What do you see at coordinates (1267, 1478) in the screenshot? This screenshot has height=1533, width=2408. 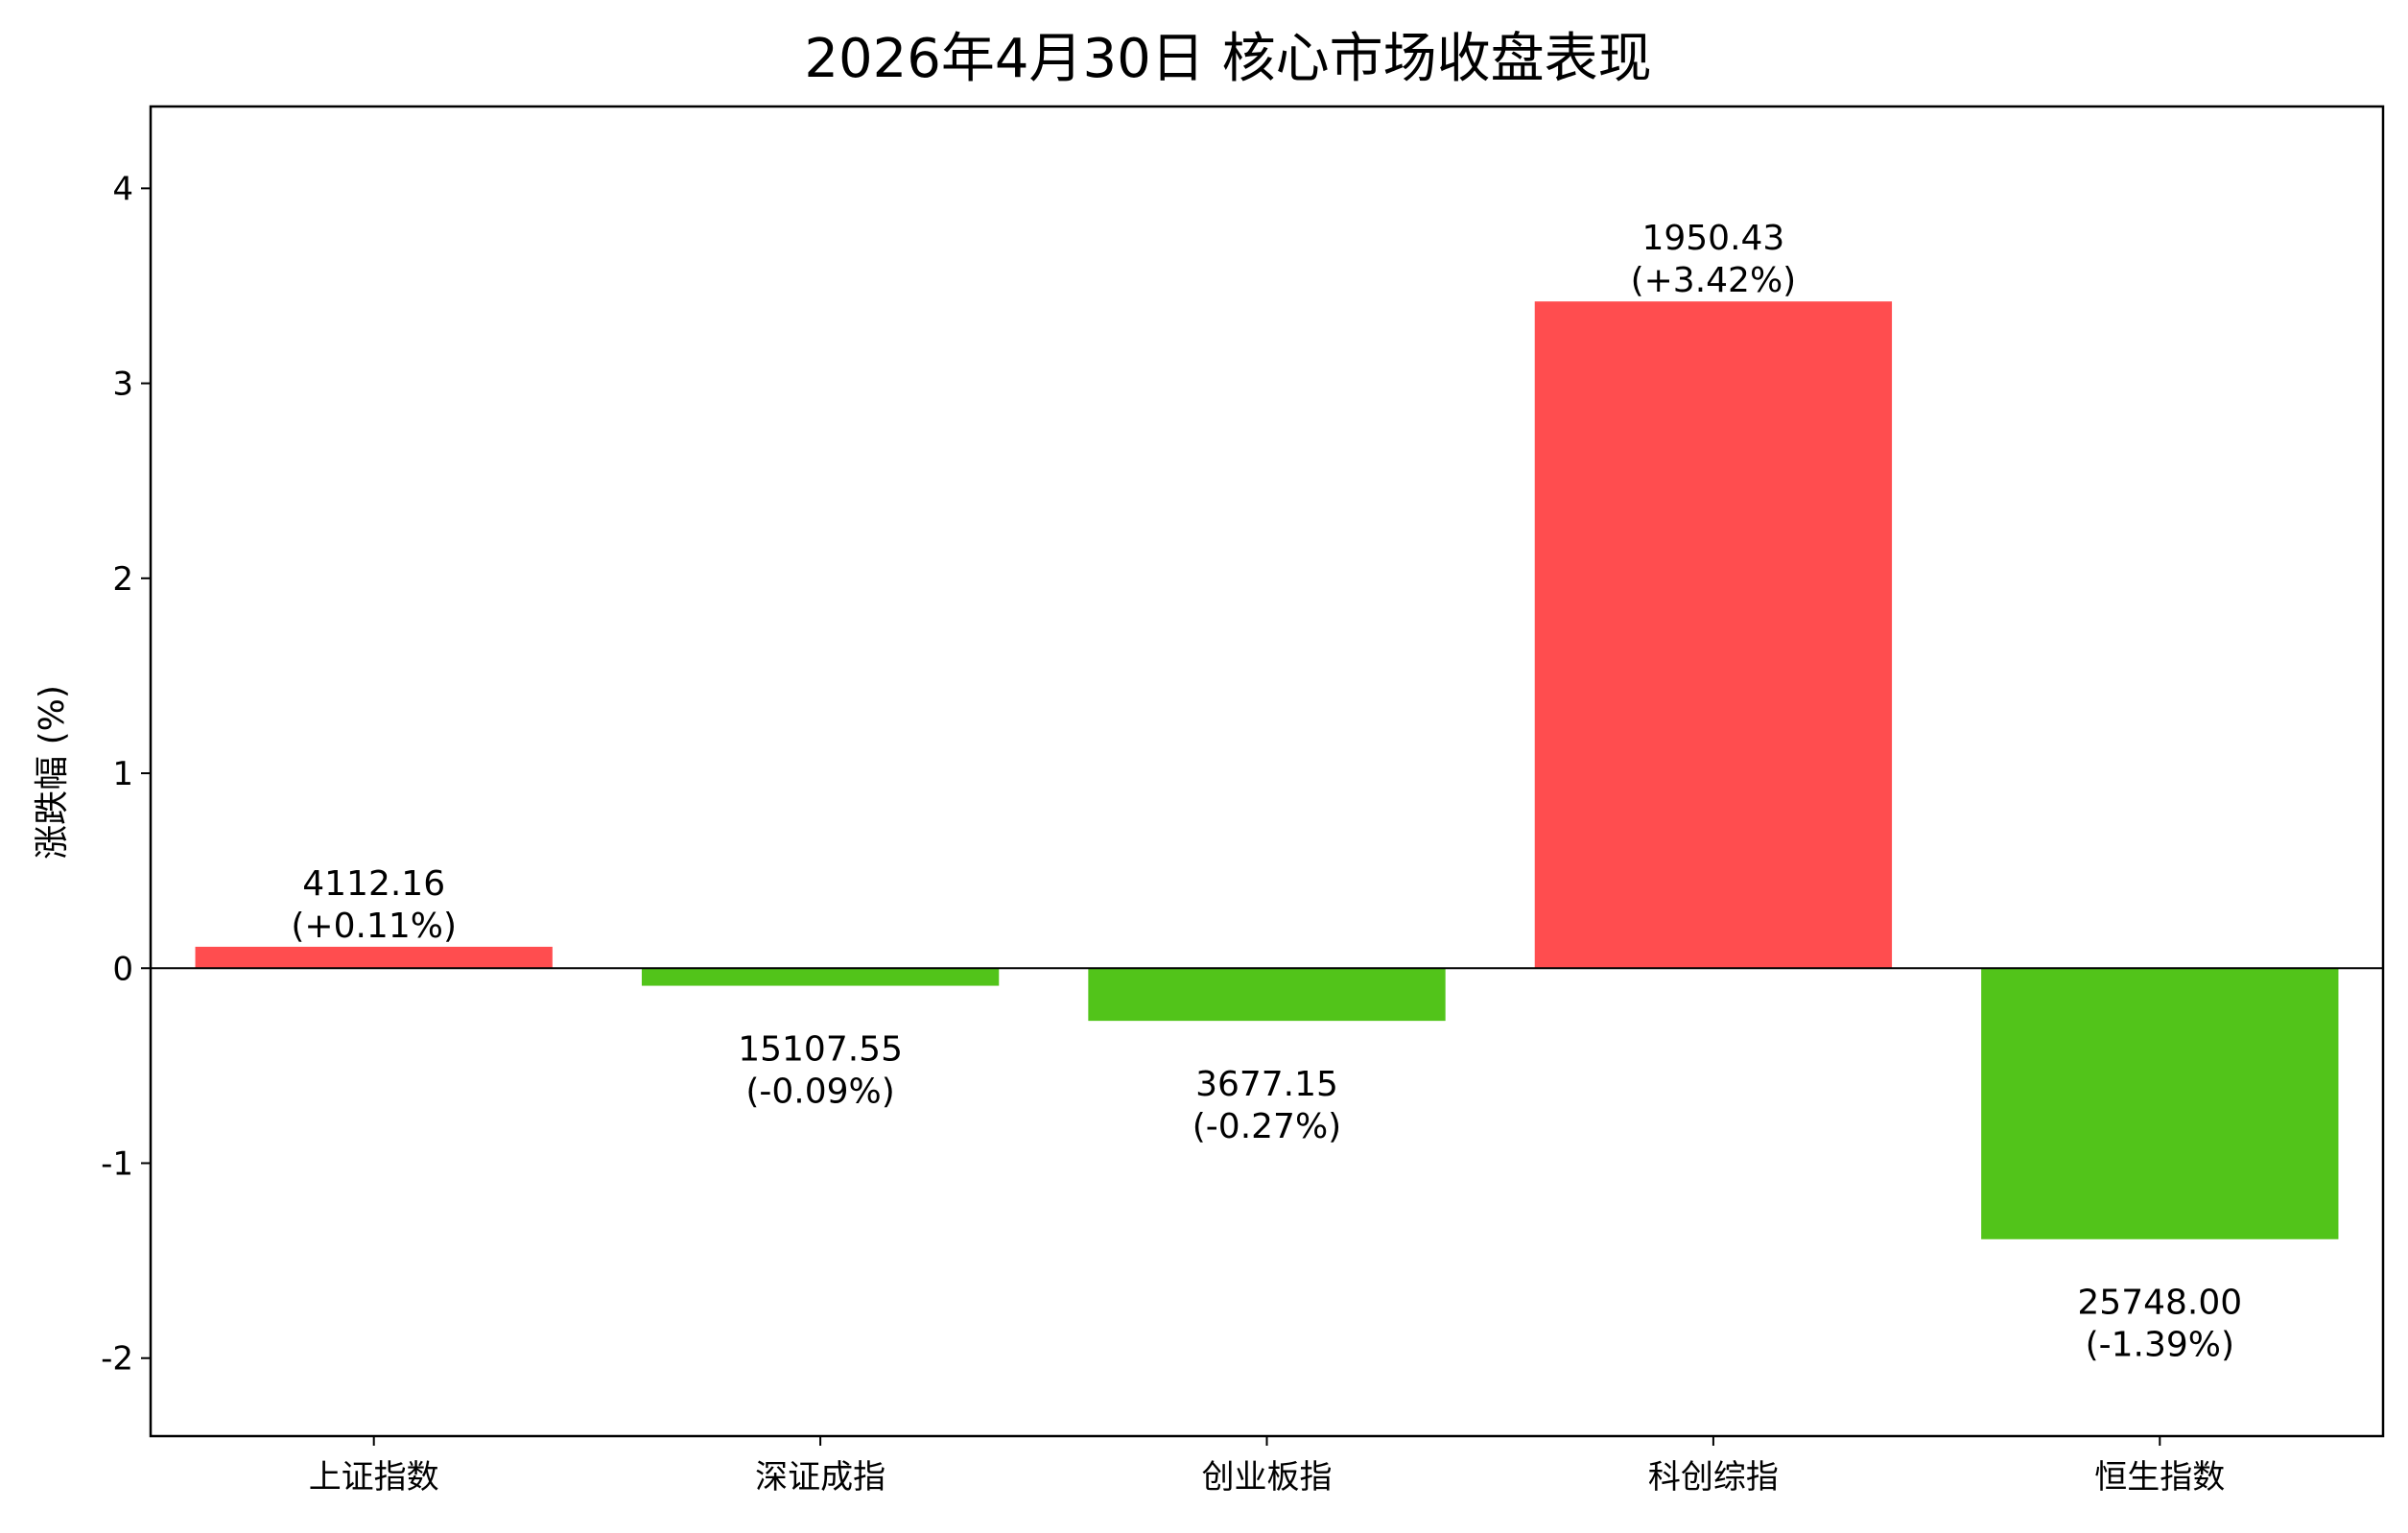 I see `x-tick-label: 创业板指` at bounding box center [1267, 1478].